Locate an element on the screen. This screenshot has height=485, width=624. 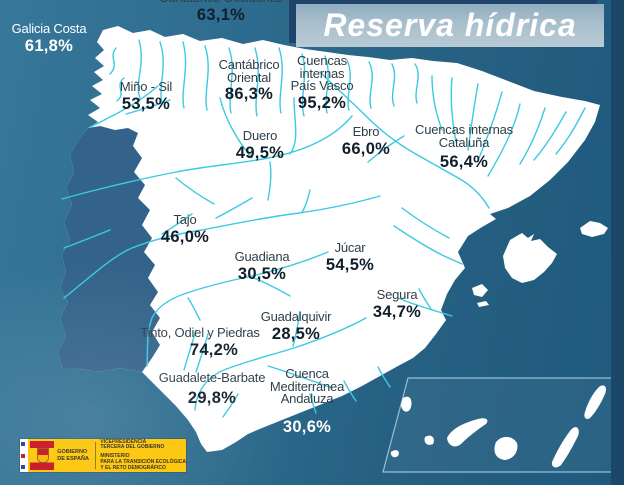
basin-value: 53,5% is located at coordinates (146, 103).